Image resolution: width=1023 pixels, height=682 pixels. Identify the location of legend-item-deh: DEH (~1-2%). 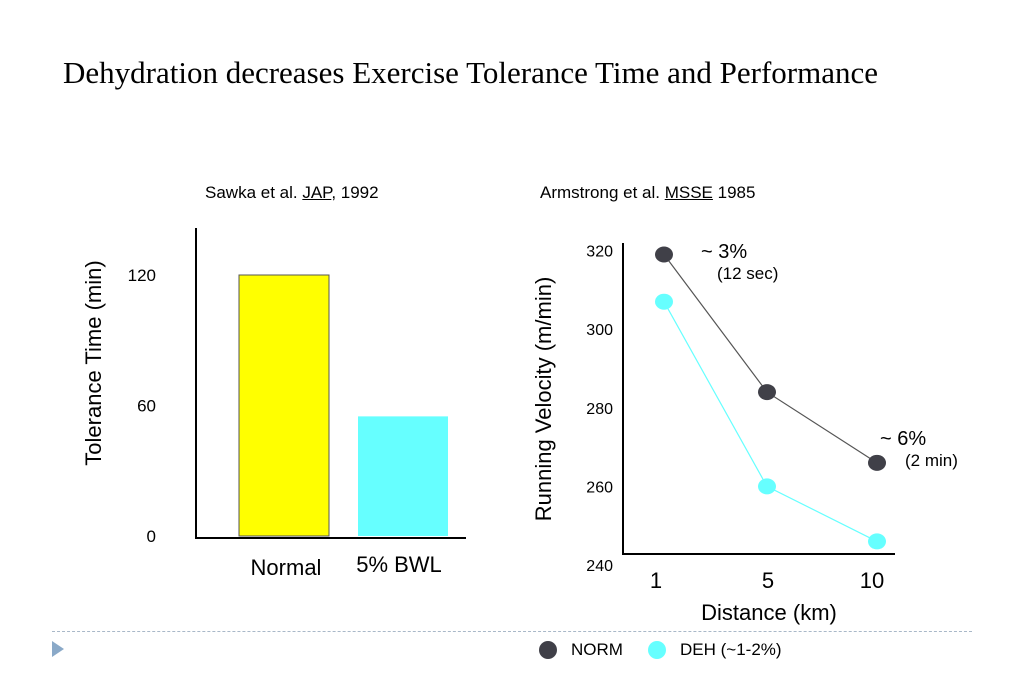
(715, 650).